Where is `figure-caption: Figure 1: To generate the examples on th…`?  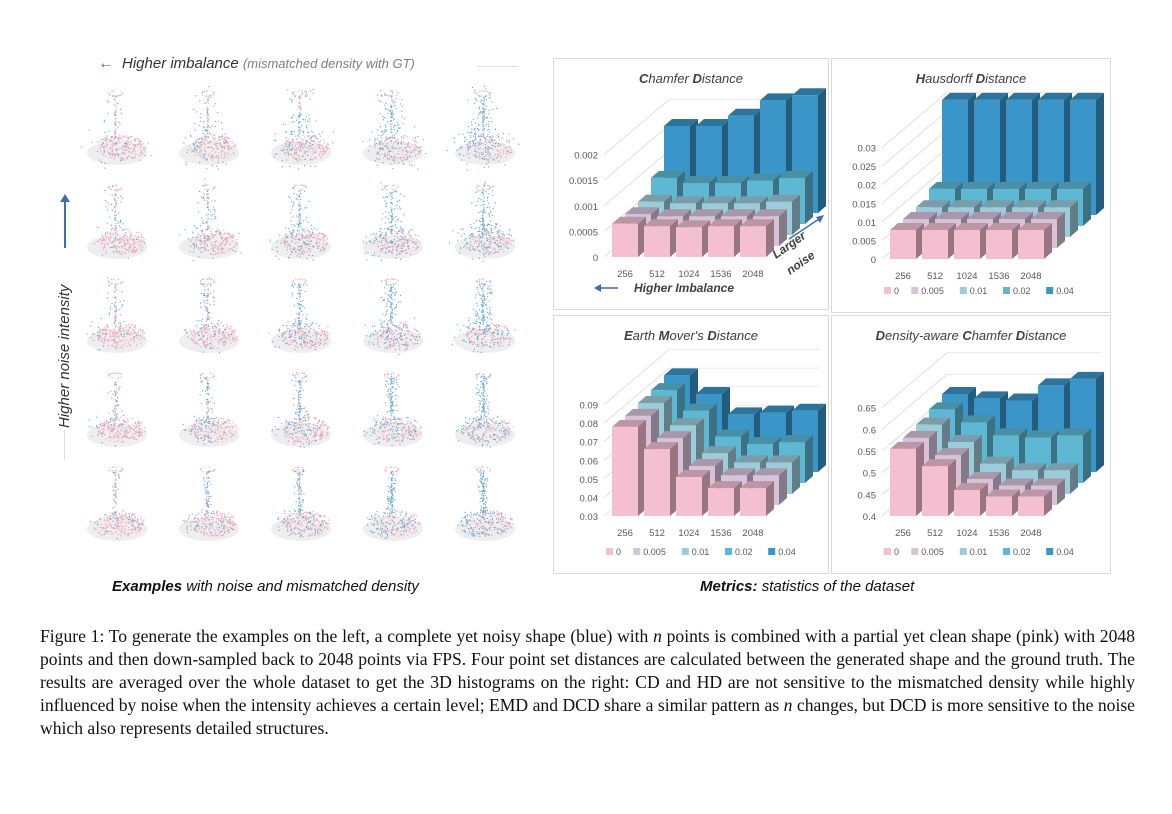 figure-caption: Figure 1: To generate the examples on th… is located at coordinates (587, 682).